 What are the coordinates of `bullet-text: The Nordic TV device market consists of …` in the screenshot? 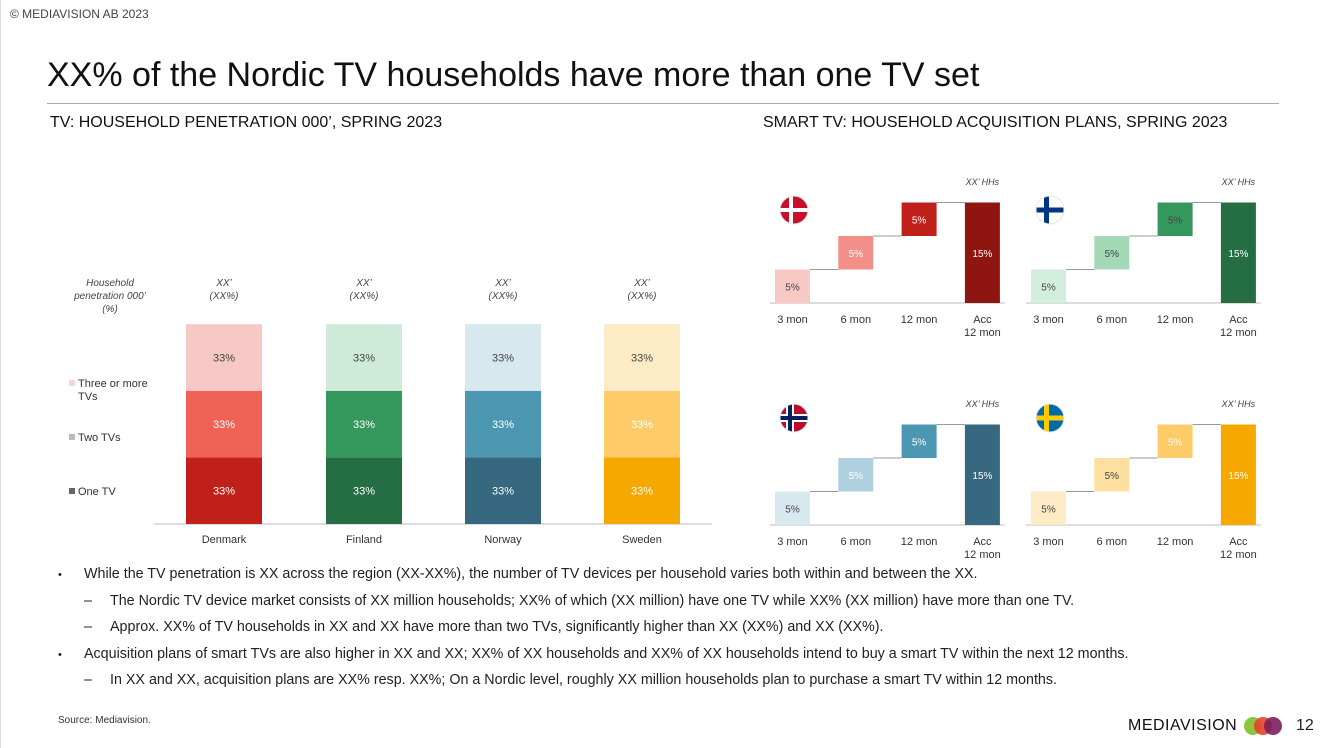 It's located at (592, 600).